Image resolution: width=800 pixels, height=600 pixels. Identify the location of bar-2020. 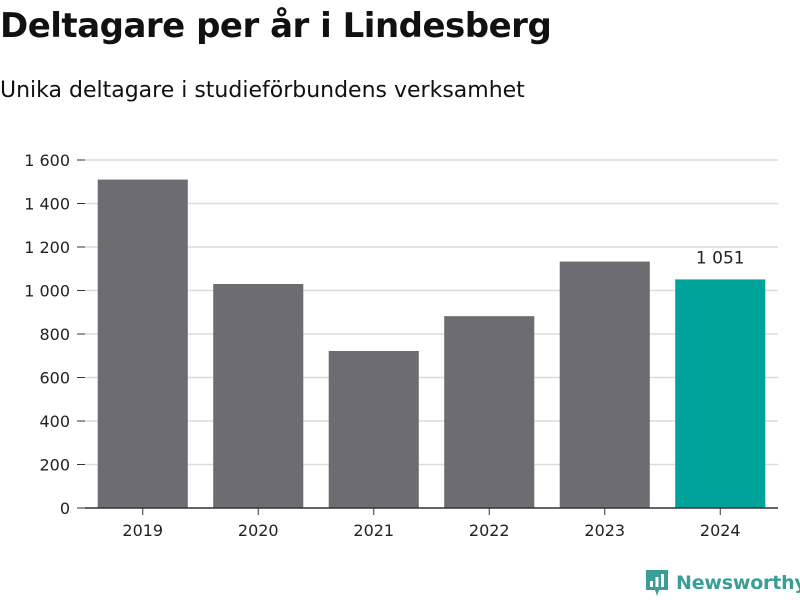
(258, 395).